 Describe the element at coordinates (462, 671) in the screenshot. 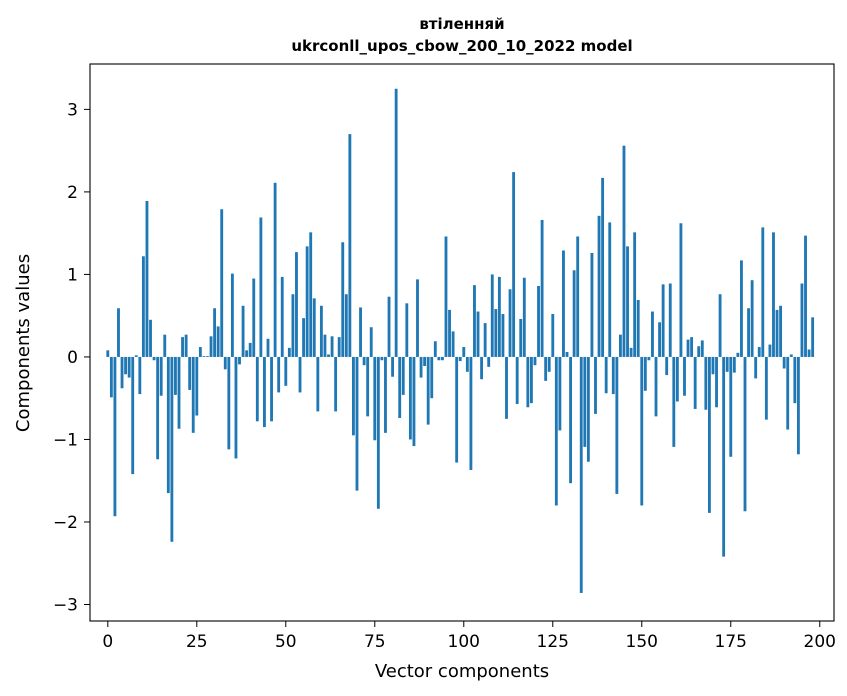

I see `x-axis-label: Vector components` at that location.